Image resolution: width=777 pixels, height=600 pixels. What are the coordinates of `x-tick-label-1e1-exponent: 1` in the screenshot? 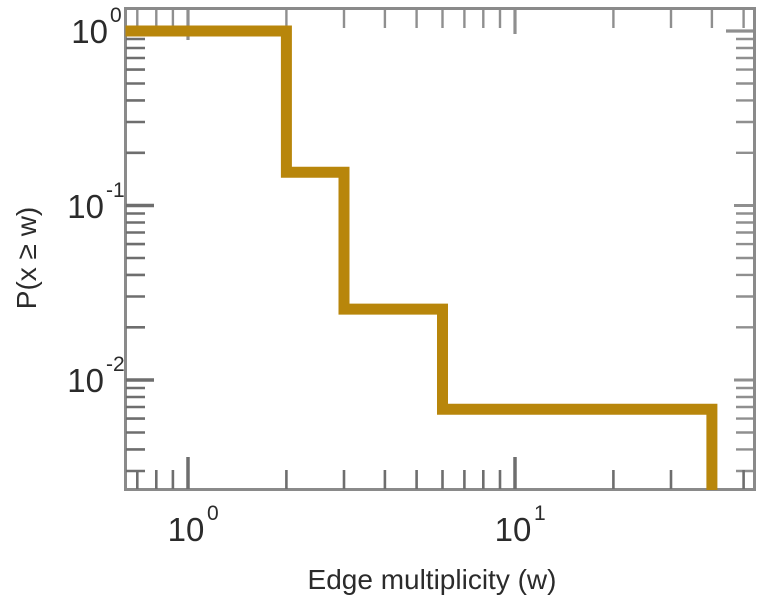 It's located at (540, 513).